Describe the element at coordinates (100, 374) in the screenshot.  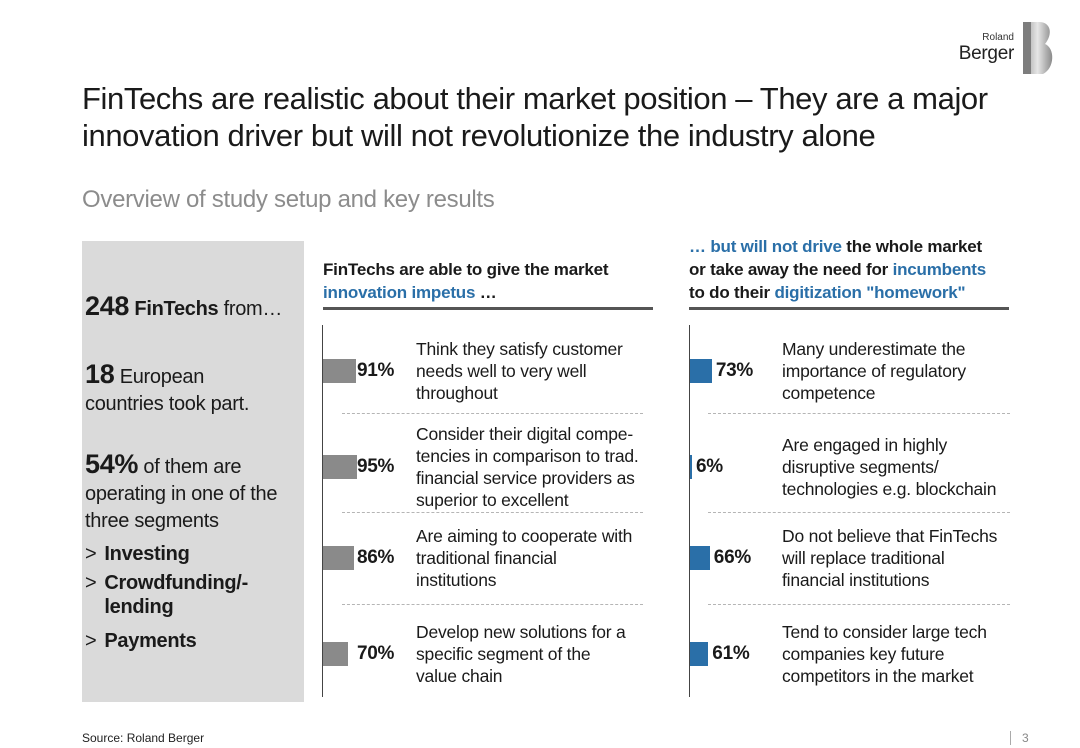
I see `country-count: 18` at that location.